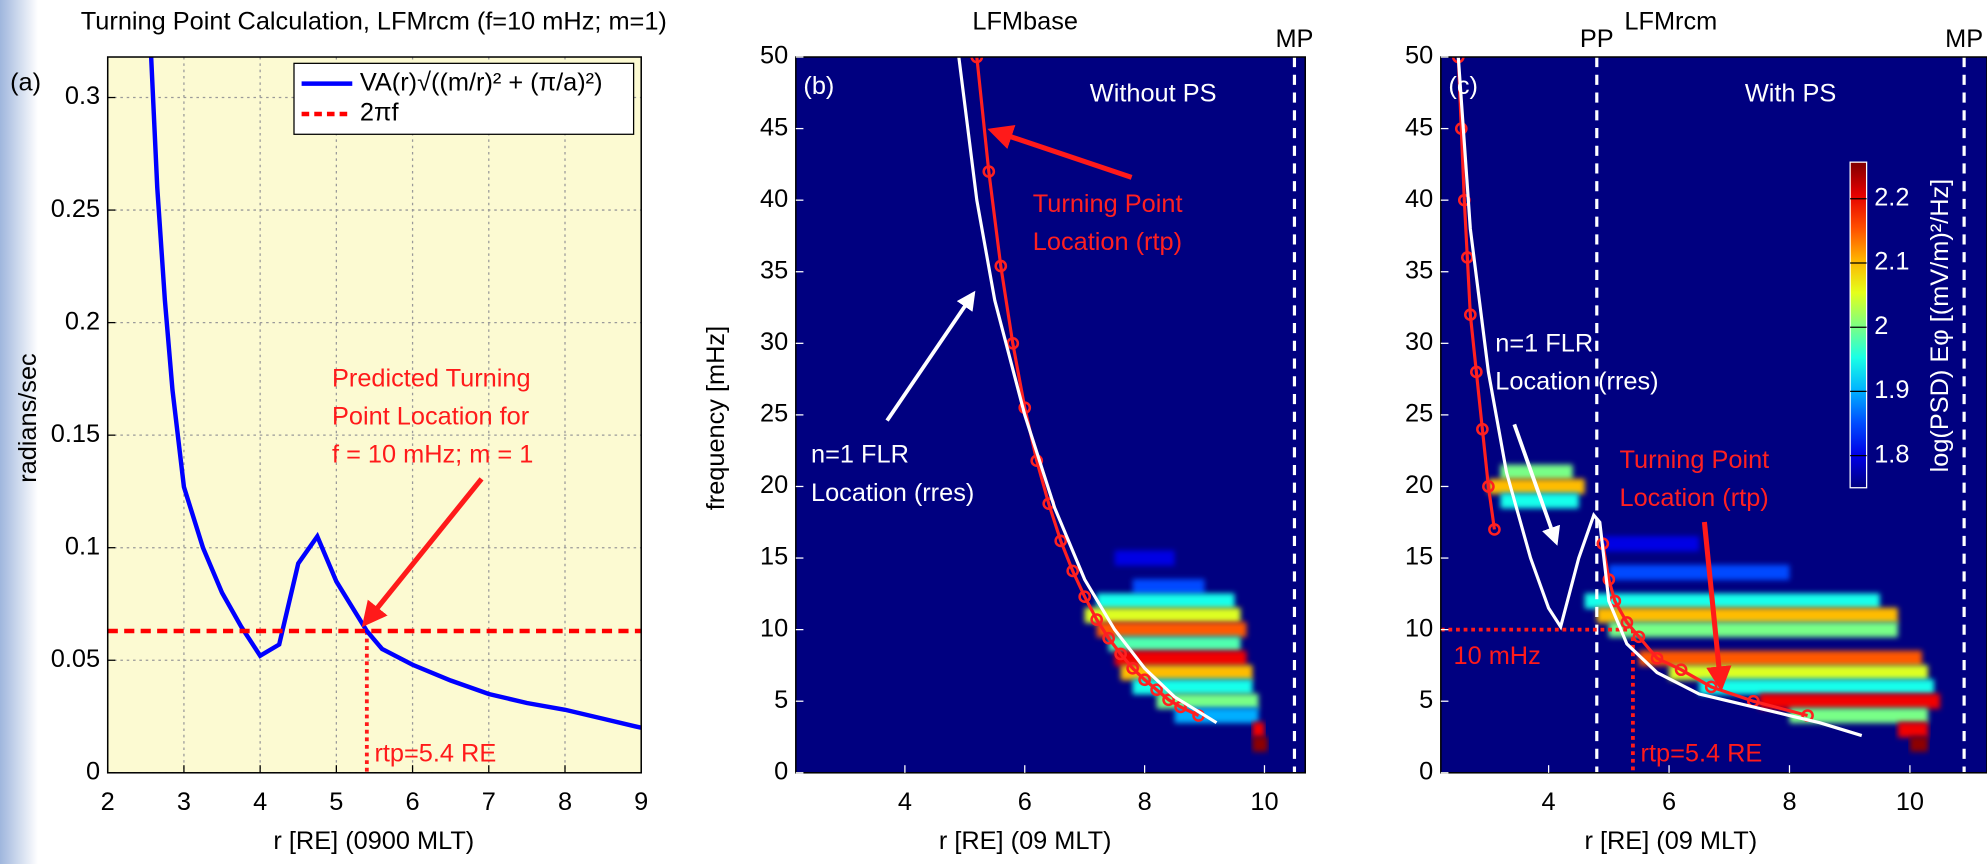 This screenshot has height=864, width=1987. Describe the element at coordinates (481, 82) in the screenshot. I see `legend-label: VA(r)√((m/r)² + (π/a)²)` at that location.